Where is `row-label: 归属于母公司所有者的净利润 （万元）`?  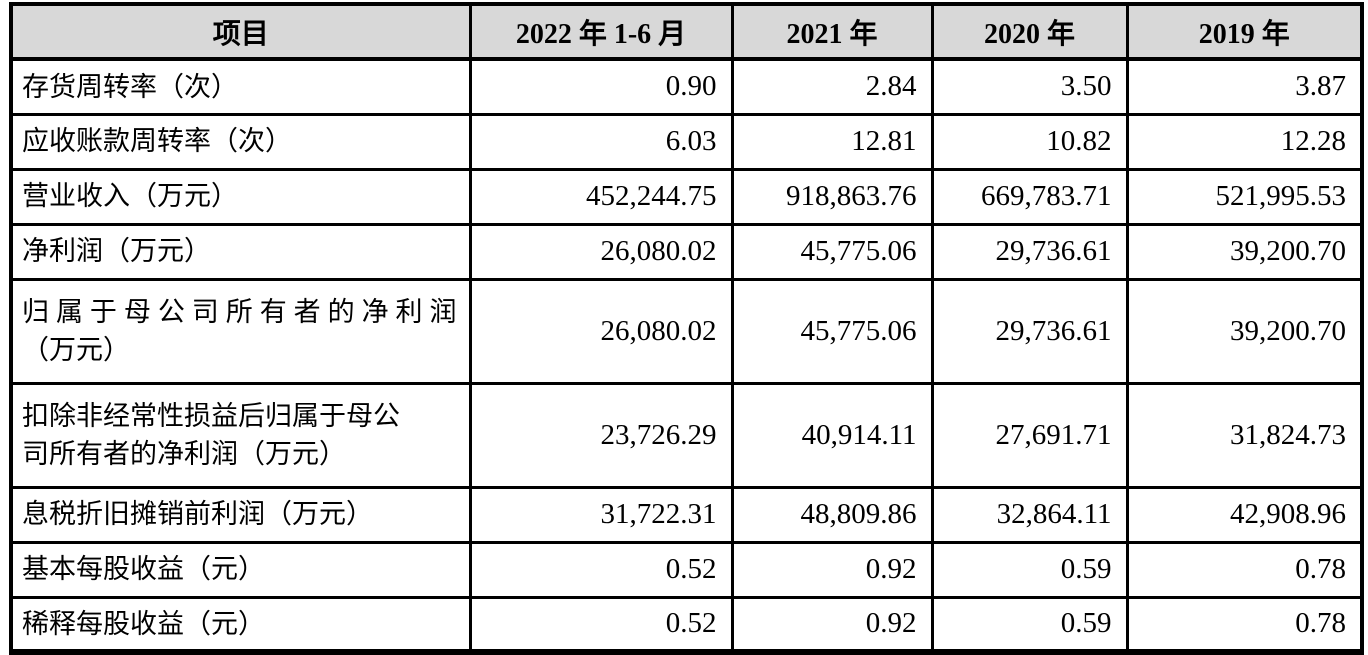
row-label: 归属于母公司所有者的净利润 （万元） is located at coordinates (240, 331).